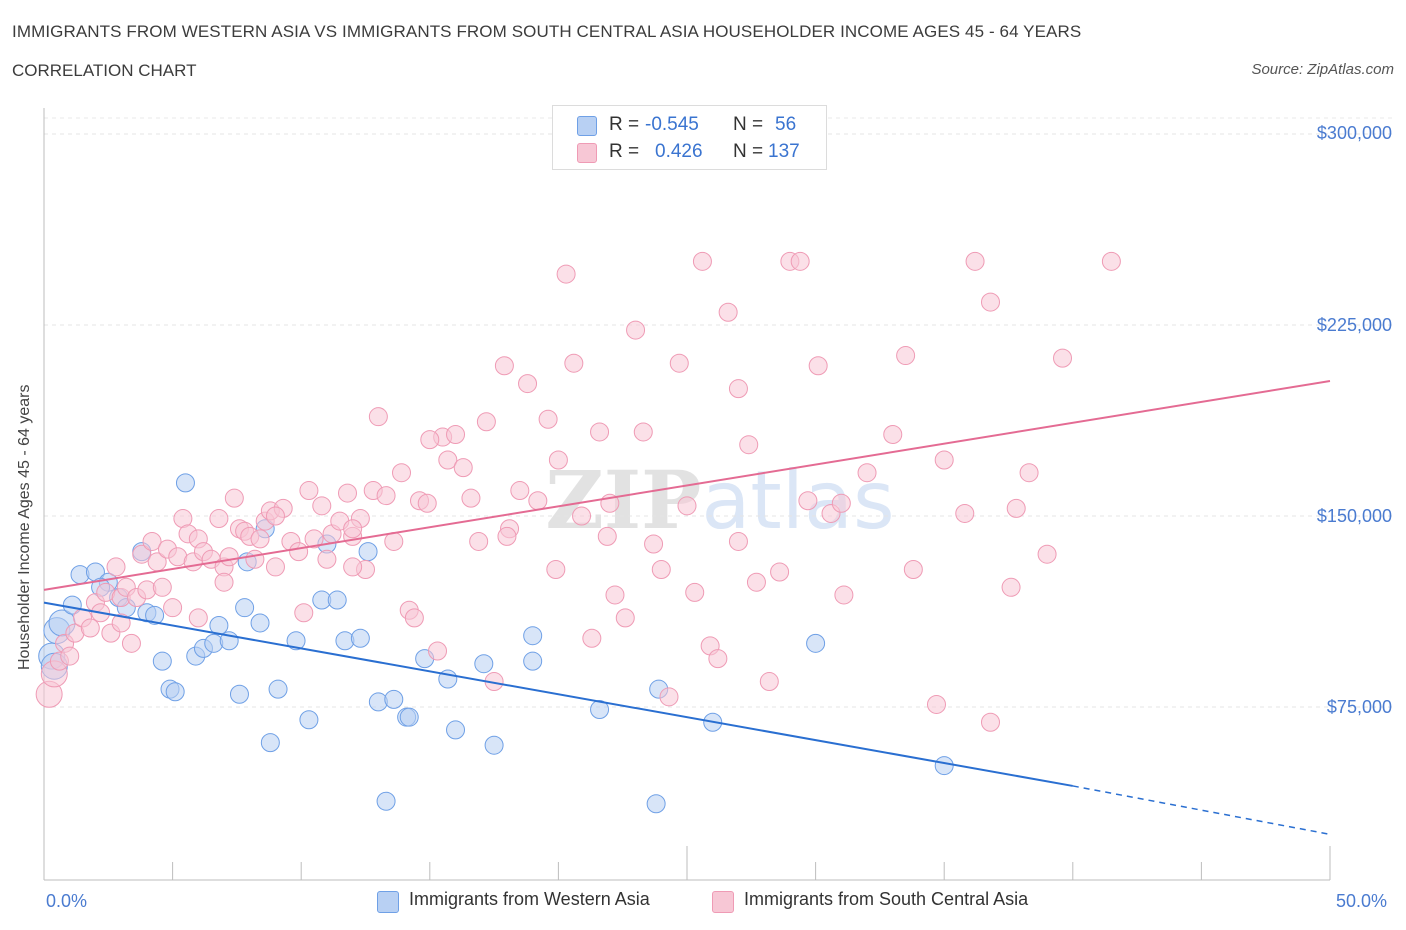 This screenshot has height=930, width=1406. What do you see at coordinates (1354, 133) in the screenshot?
I see `y-tick-label: $300,000` at bounding box center [1354, 133].